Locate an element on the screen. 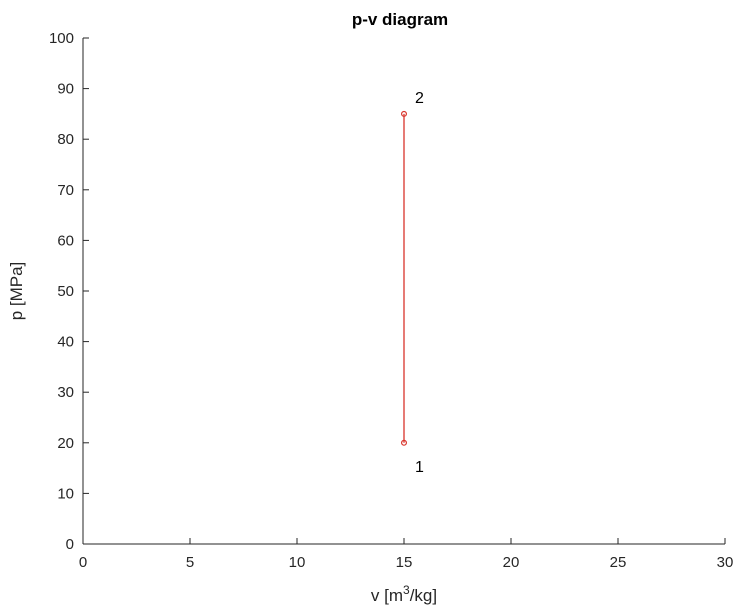  y-tick-label: 20 is located at coordinates (65, 443).